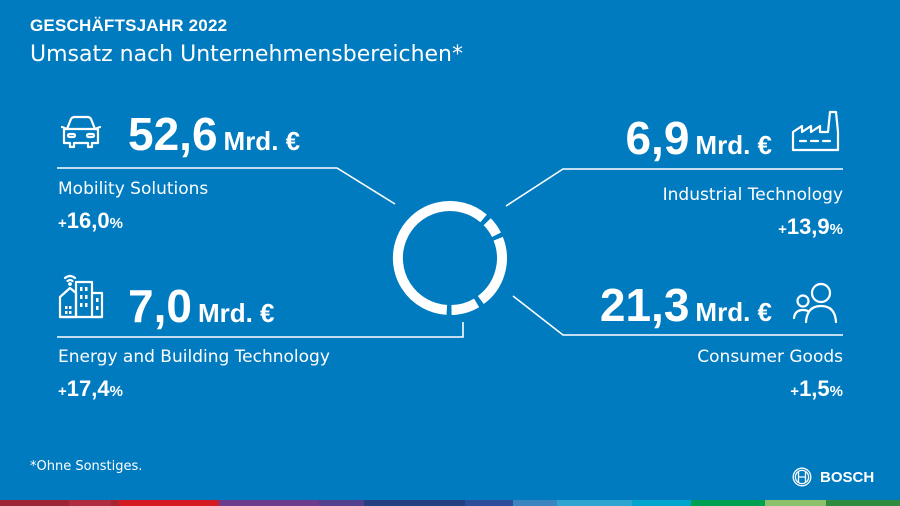  I want to click on segment-industrial, so click(816, 133).